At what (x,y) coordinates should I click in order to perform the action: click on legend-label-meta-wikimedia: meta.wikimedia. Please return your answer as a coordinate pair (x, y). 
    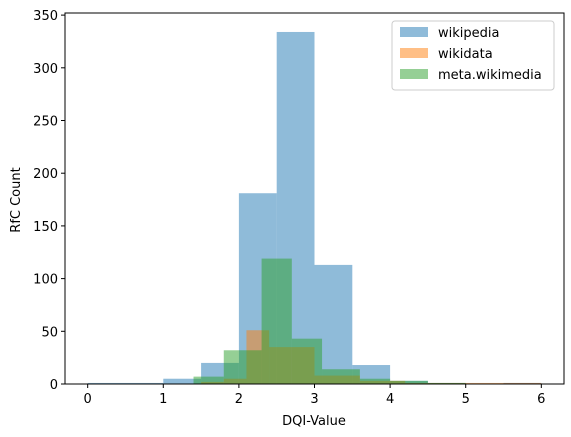
    Looking at the image, I should click on (490, 75).